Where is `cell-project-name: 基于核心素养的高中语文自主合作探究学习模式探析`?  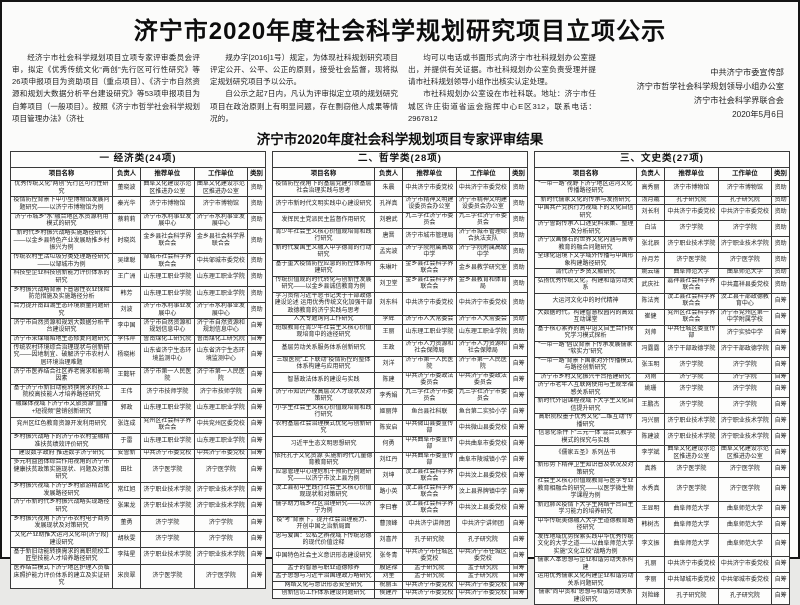 cell-project-name: 基于核心素养的高中语文自主合作探究学习模式探析 is located at coordinates (585, 333).